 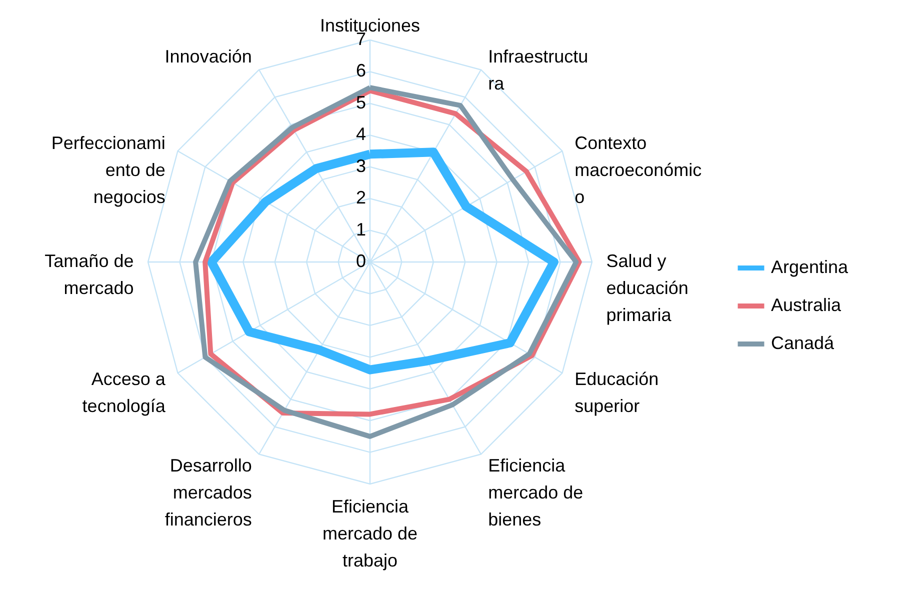 I want to click on spoke-label: Educación superior, so click(x=616, y=392).